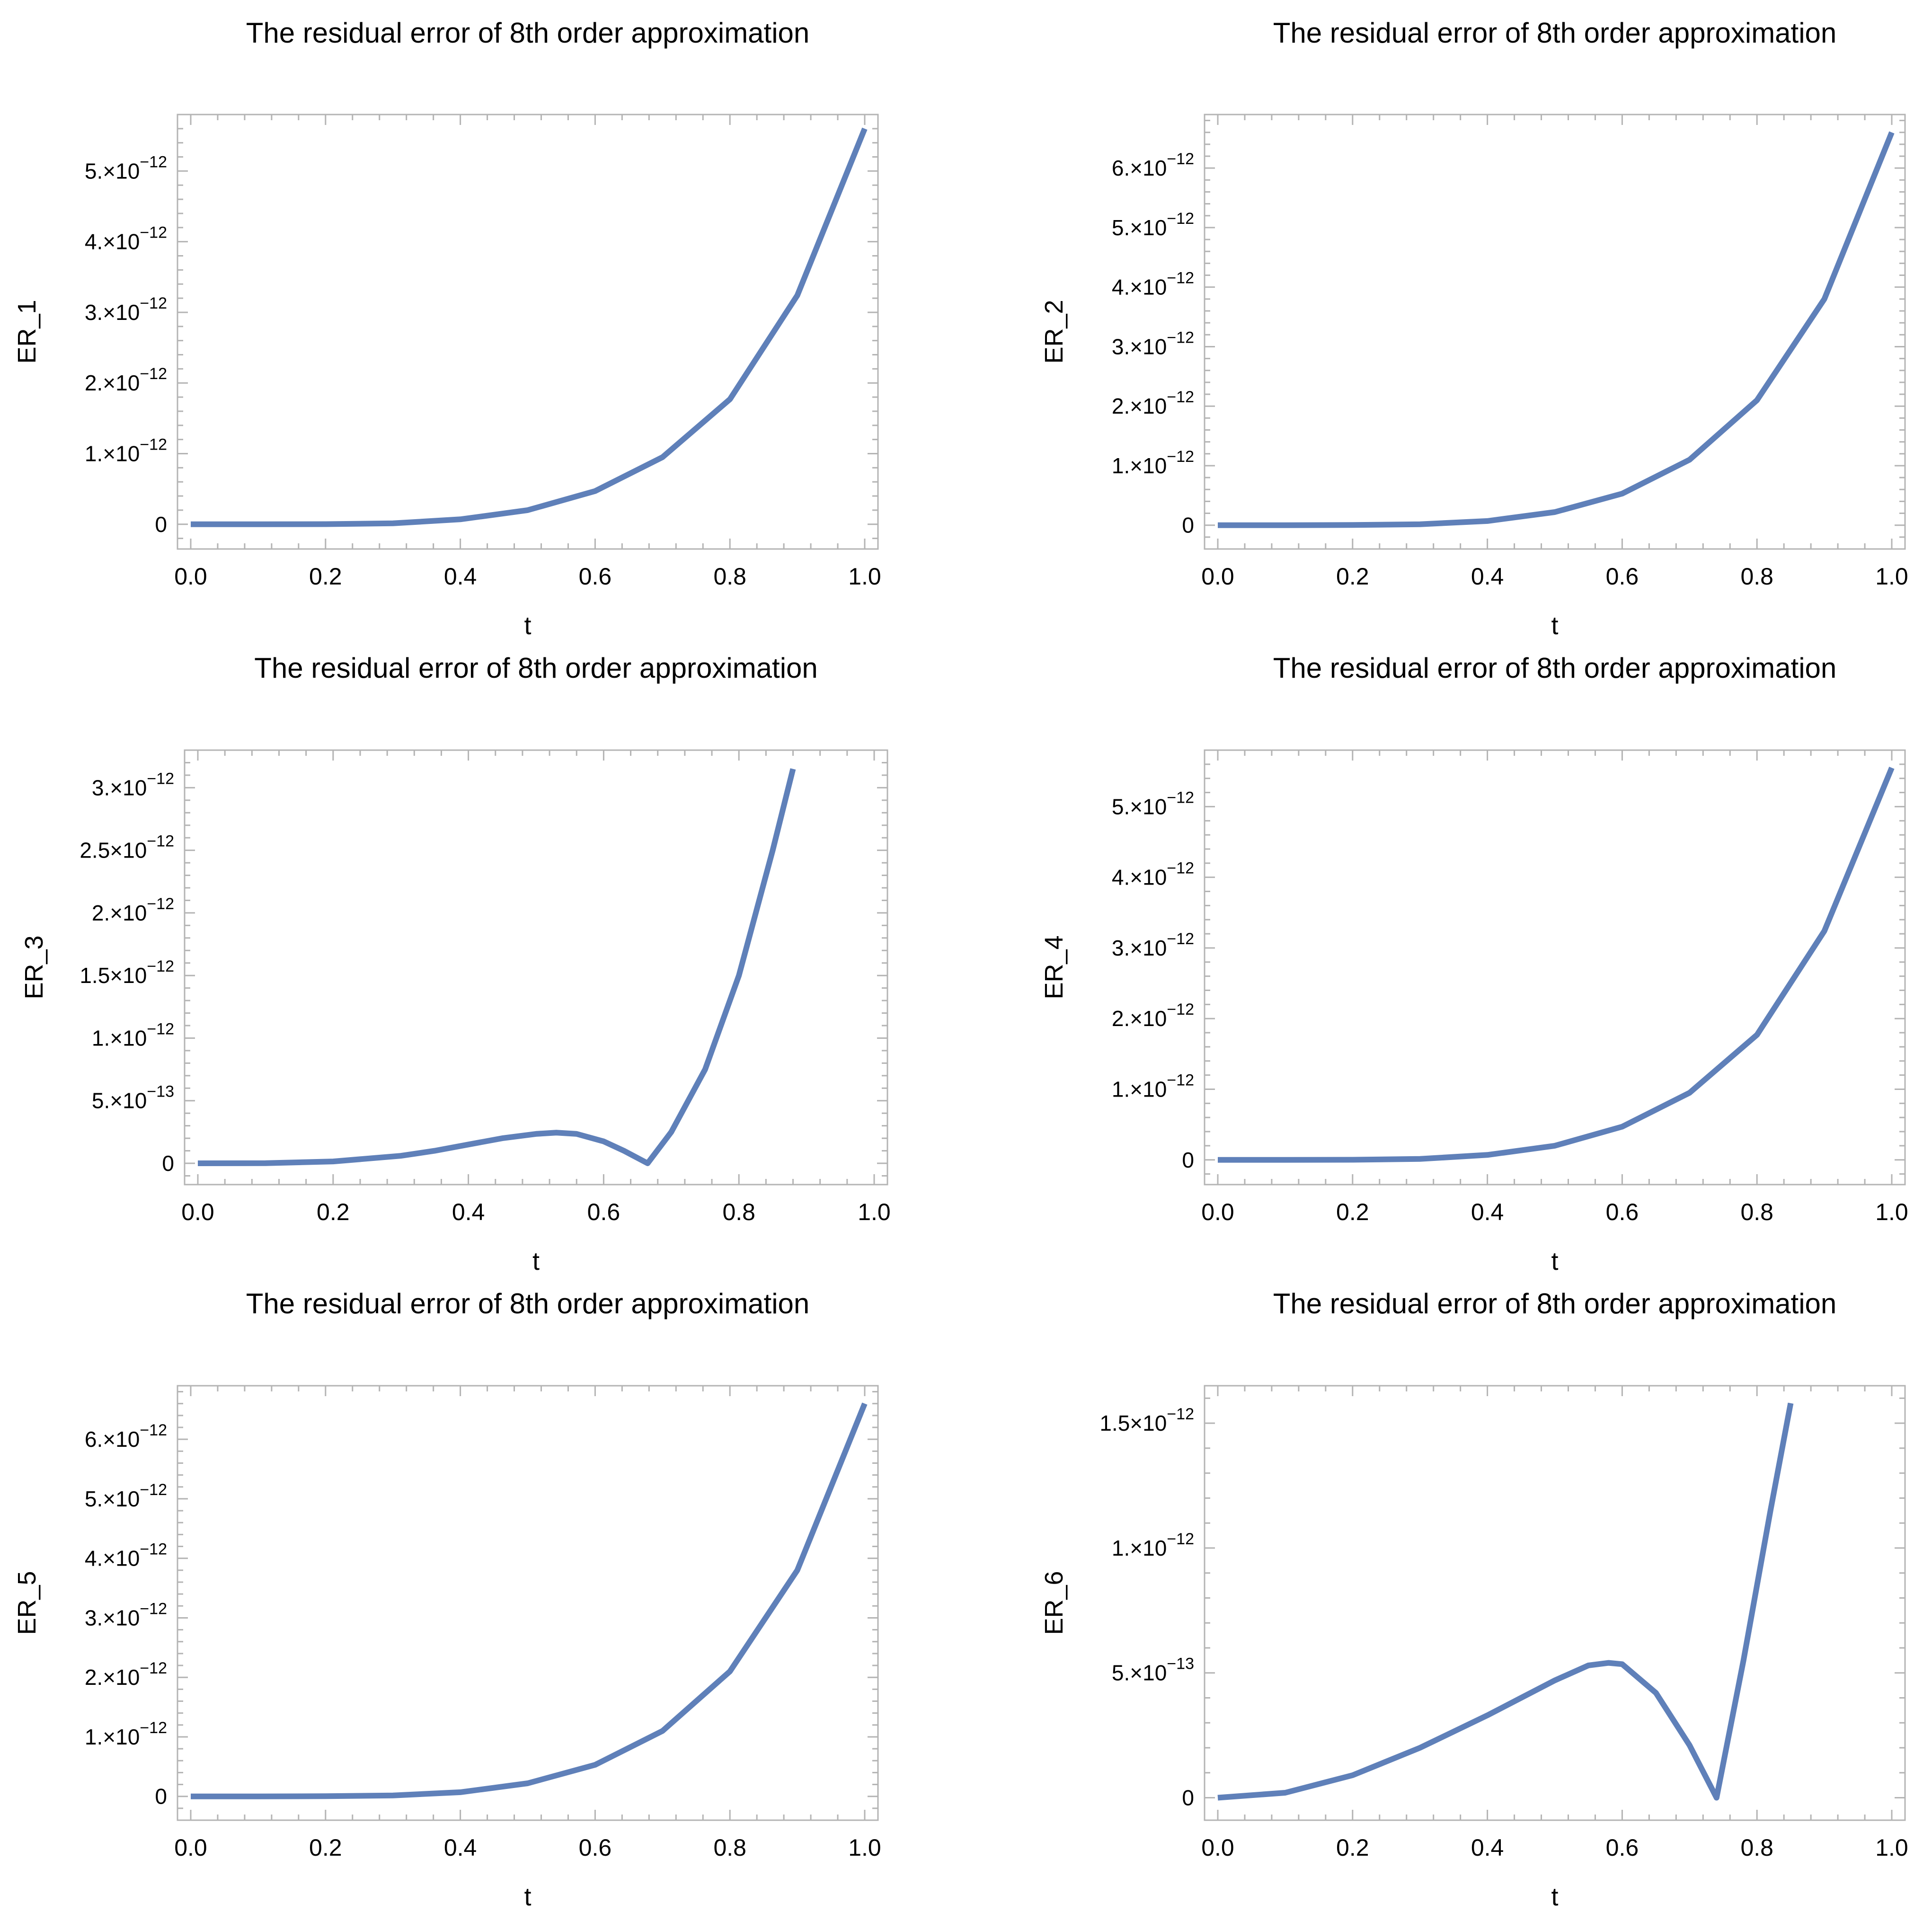 Image resolution: width=1932 pixels, height=1921 pixels. Describe the element at coordinates (113, 1439) in the screenshot. I see `y-tick-mantissa: 6.×10` at that location.